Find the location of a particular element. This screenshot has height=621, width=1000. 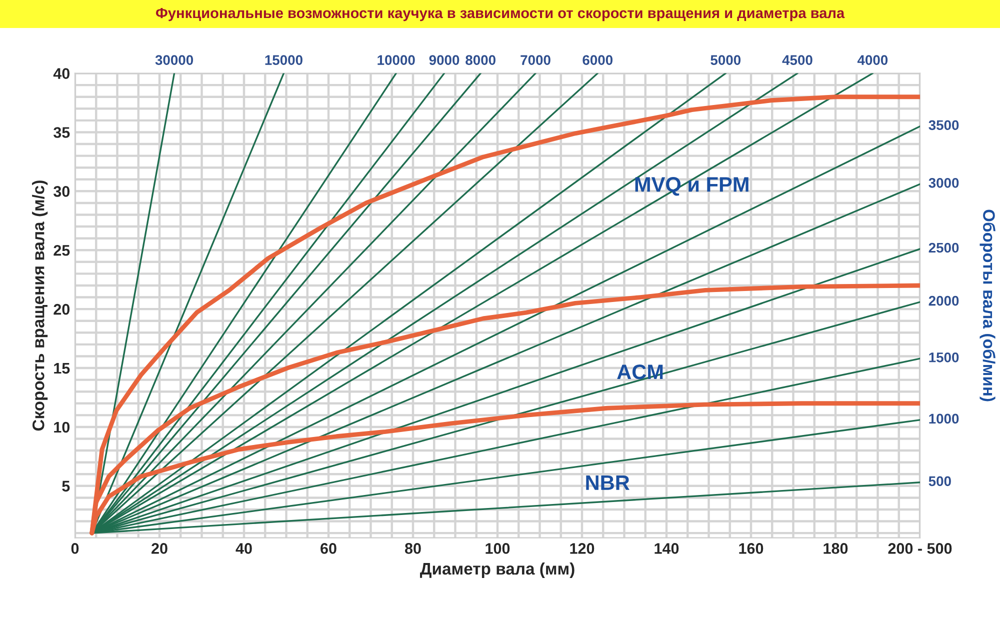

annotation: ACM is located at coordinates (640, 372).